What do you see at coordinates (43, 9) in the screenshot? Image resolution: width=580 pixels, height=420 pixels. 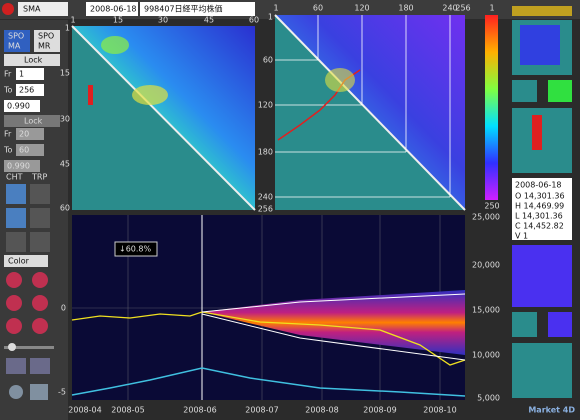 I see `indicator-select` at bounding box center [43, 9].